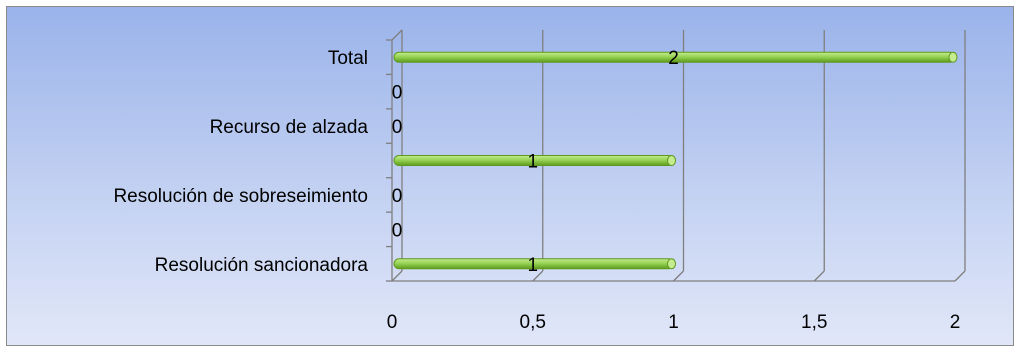 This screenshot has height=352, width=1020. I want to click on x-tick-label: 1, so click(673, 322).